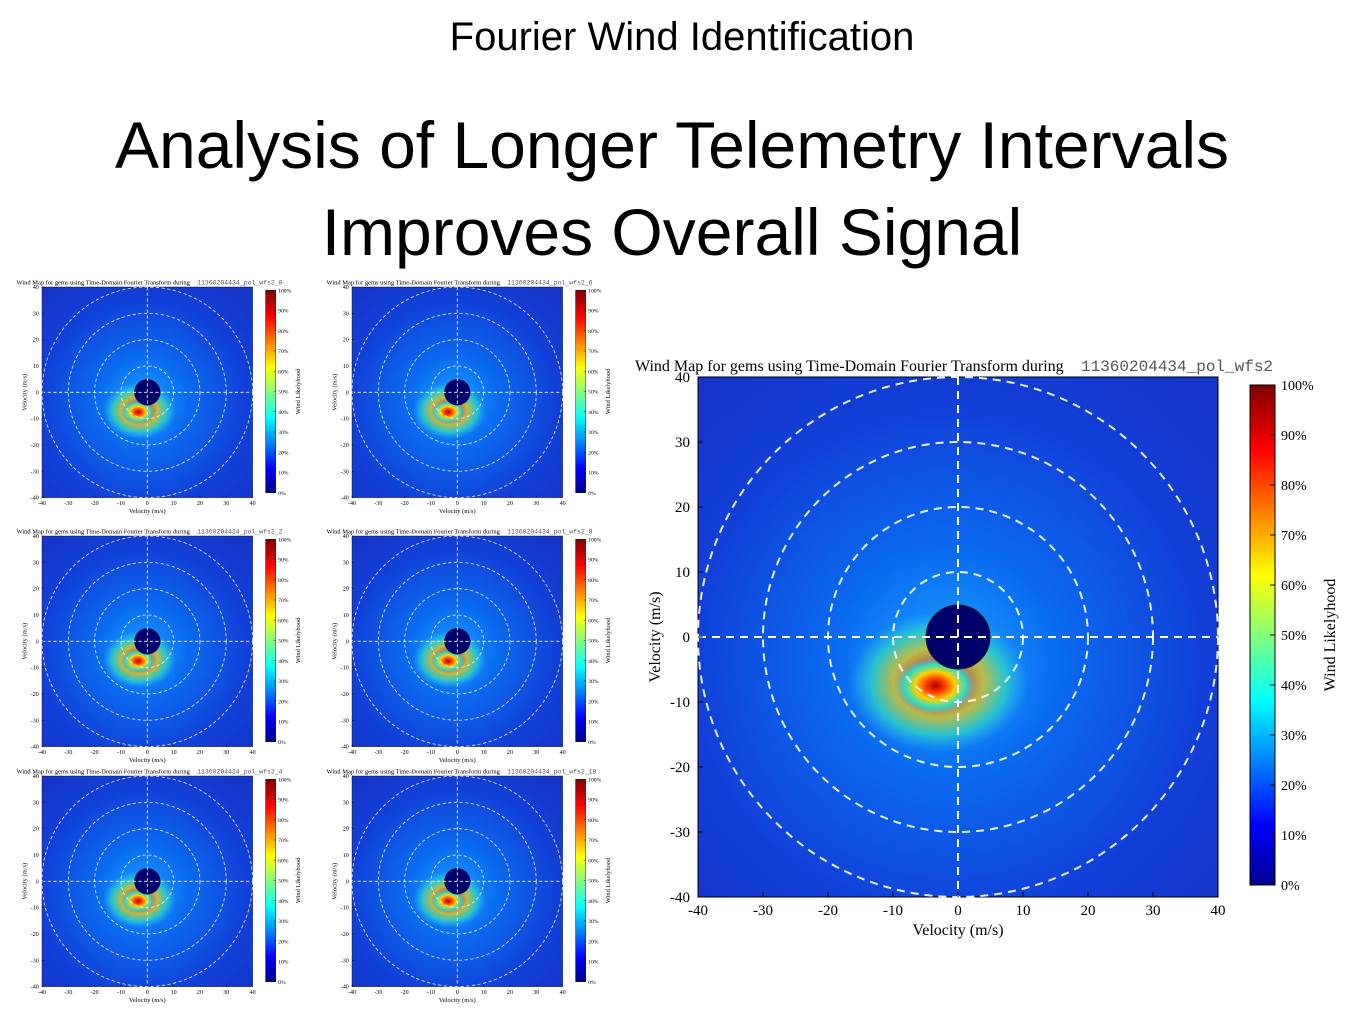  What do you see at coordinates (1177, 367) in the screenshot?
I see `run-id: 11360204434_pol_wfs2` at bounding box center [1177, 367].